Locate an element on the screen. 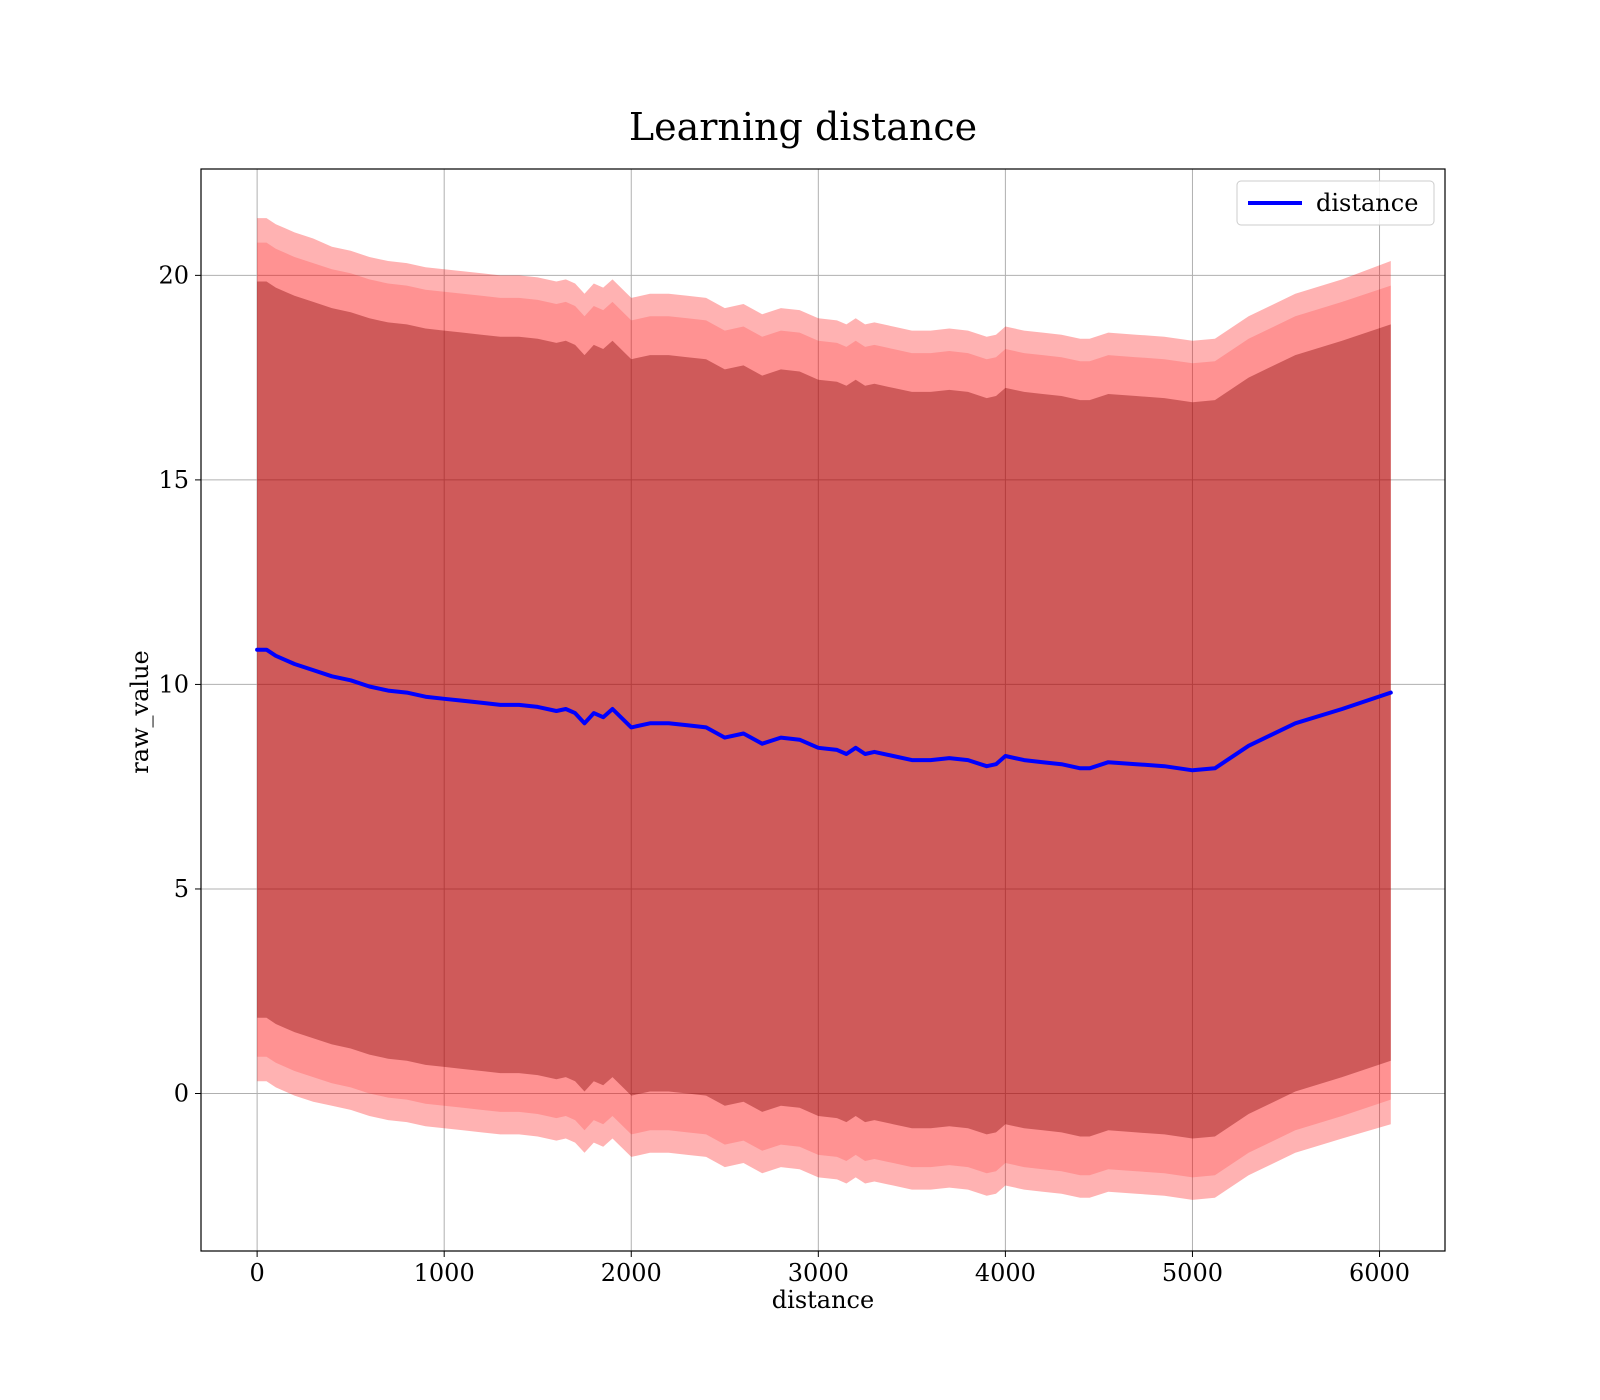 Image resolution: width=1600 pixels, height=1400 pixels. legend-label-distance: distance is located at coordinates (1367, 203).